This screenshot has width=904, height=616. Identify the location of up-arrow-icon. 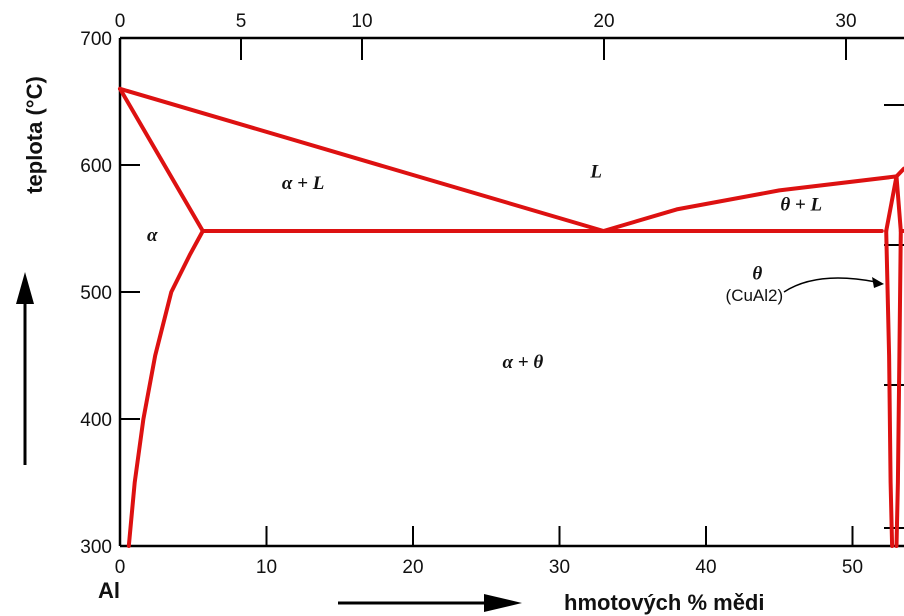
(25, 368).